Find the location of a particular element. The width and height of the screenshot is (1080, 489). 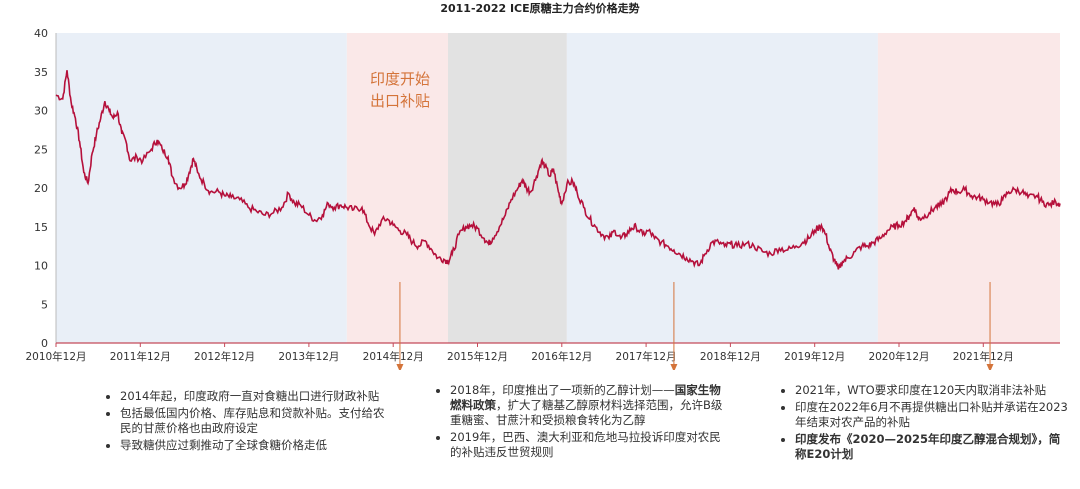

y-tick-label: 35 is located at coordinates (41, 72).